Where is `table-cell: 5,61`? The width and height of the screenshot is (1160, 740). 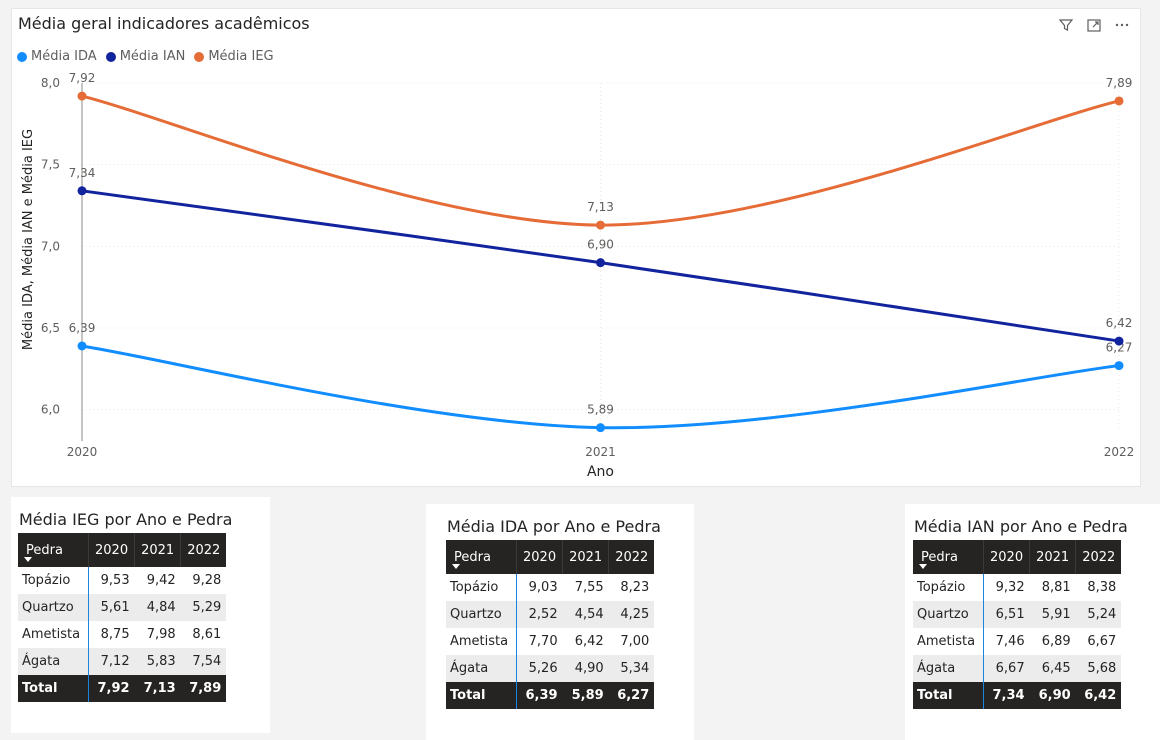 table-cell: 5,61 is located at coordinates (111, 607).